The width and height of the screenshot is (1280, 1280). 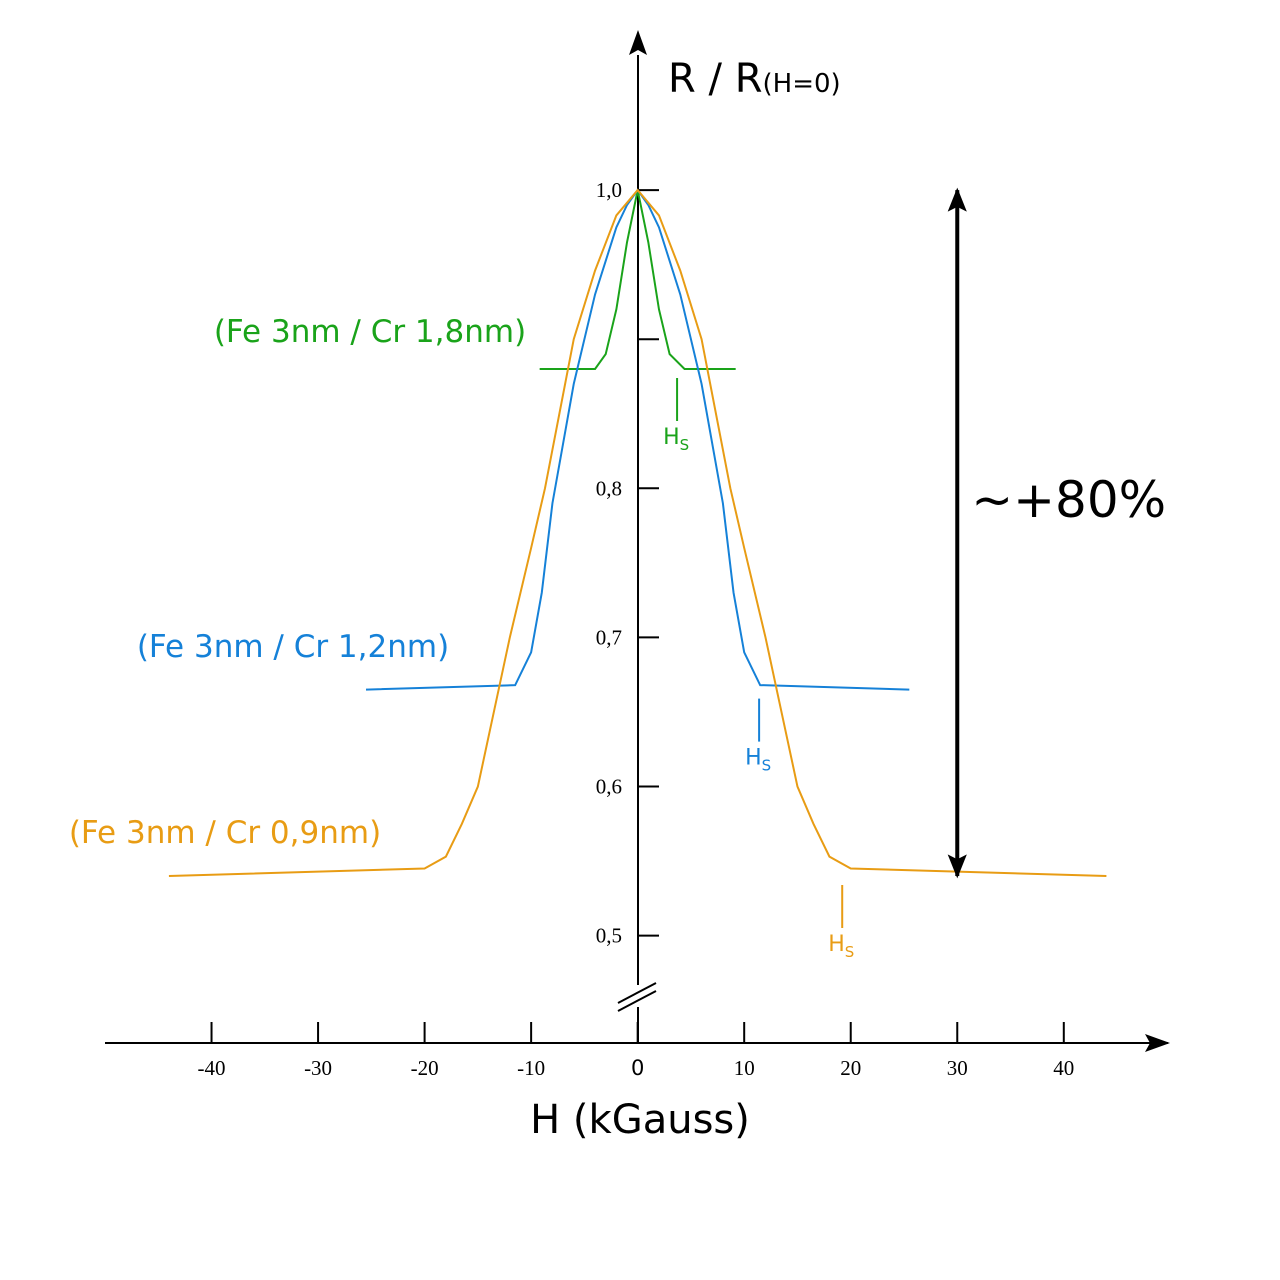 I want to click on axis-break, so click(x=637, y=997).